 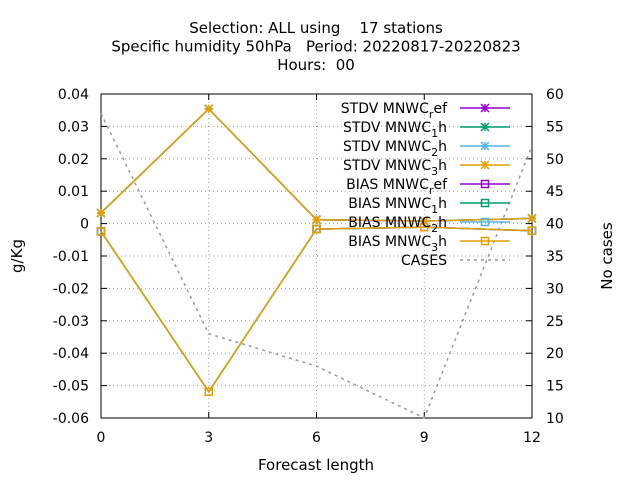 I want to click on y-tick-label: -0.01, so click(x=71, y=257).